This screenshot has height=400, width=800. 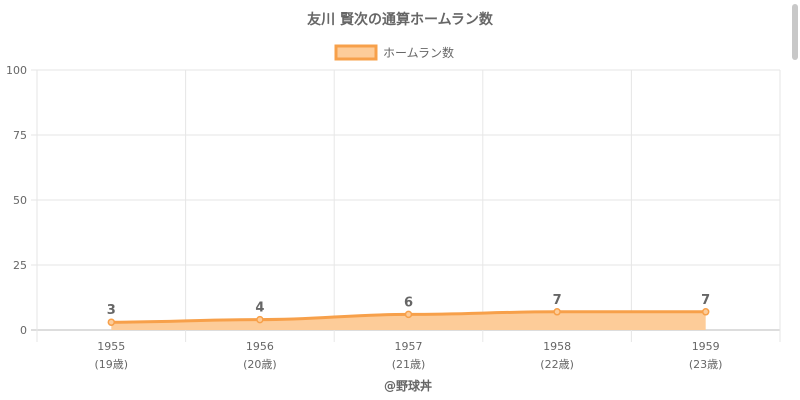 What do you see at coordinates (20, 135) in the screenshot?
I see `y-tick-label: 75` at bounding box center [20, 135].